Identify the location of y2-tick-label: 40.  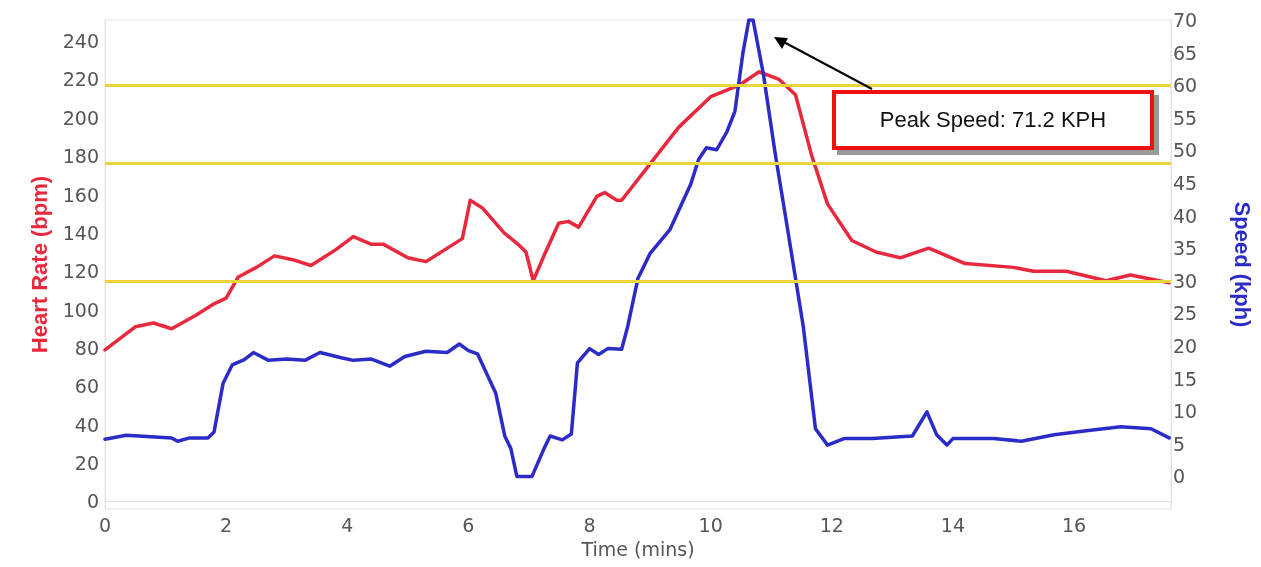
(1185, 215).